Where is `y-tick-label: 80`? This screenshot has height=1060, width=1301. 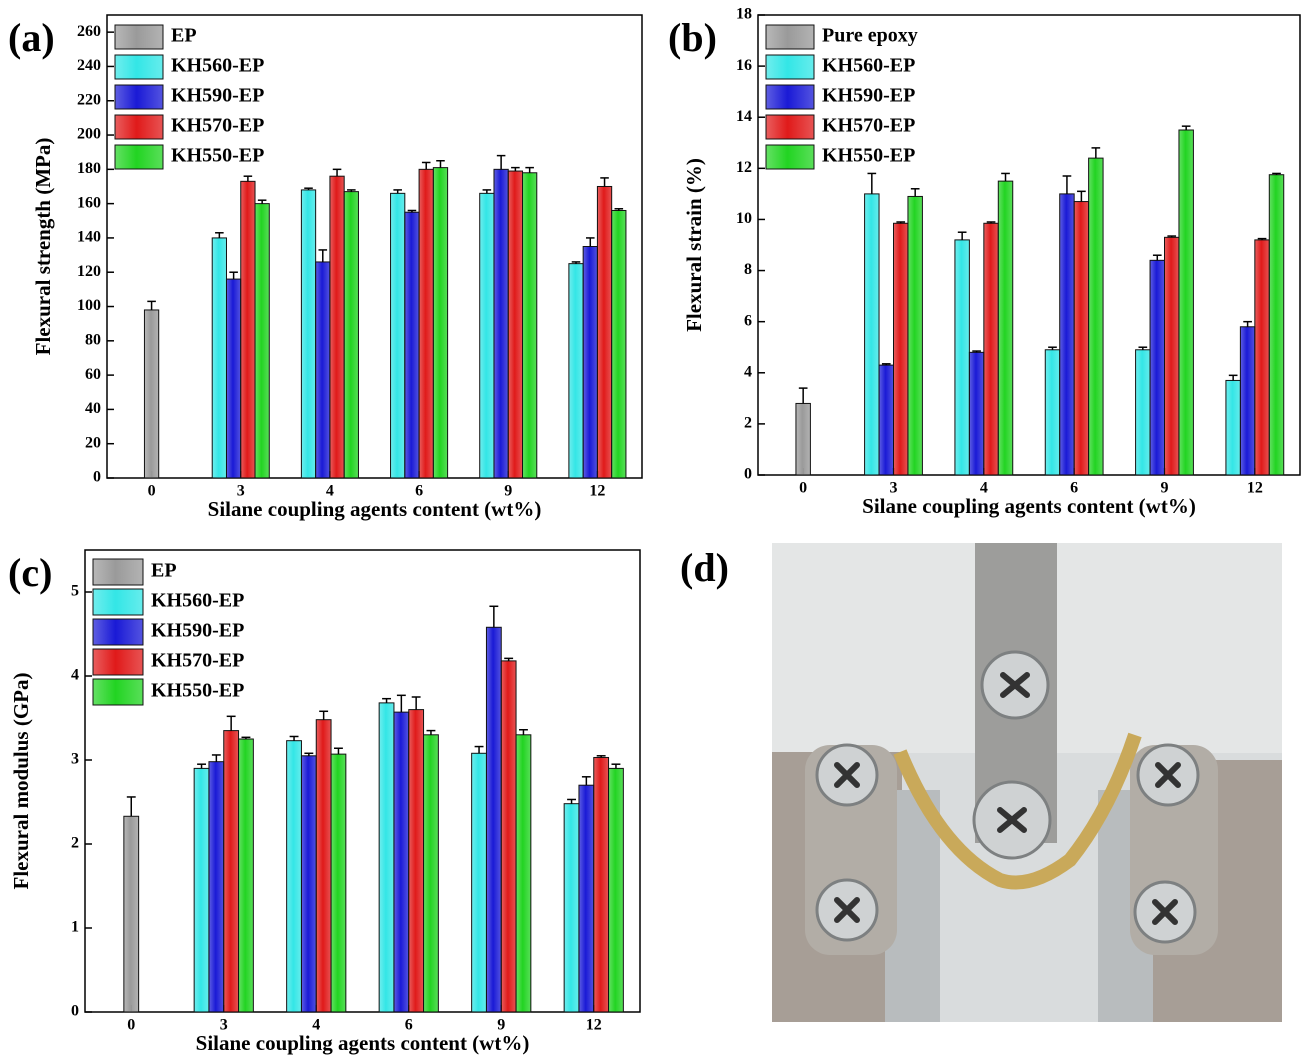
y-tick-label: 80 is located at coordinates (93, 339).